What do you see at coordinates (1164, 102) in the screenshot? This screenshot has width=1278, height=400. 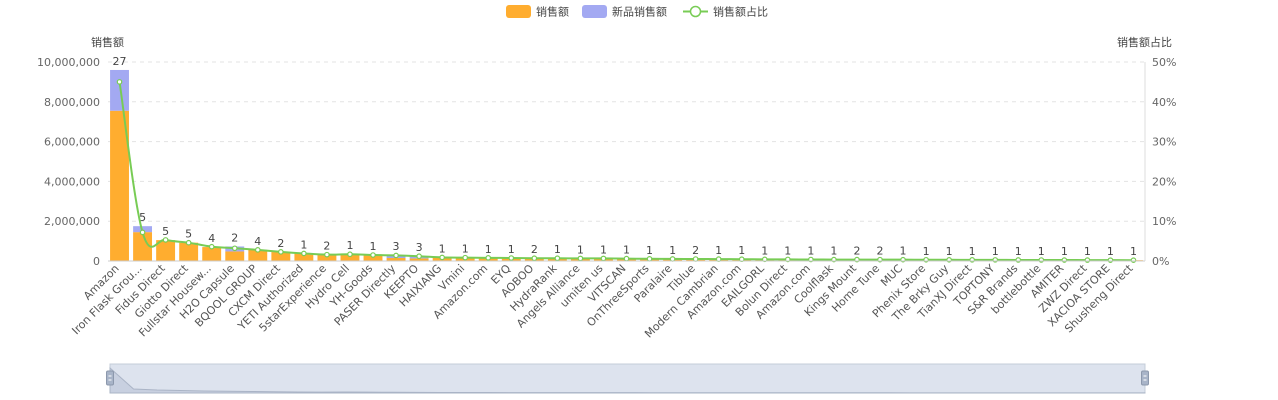 I see `y-right-tick: 40%` at bounding box center [1164, 102].